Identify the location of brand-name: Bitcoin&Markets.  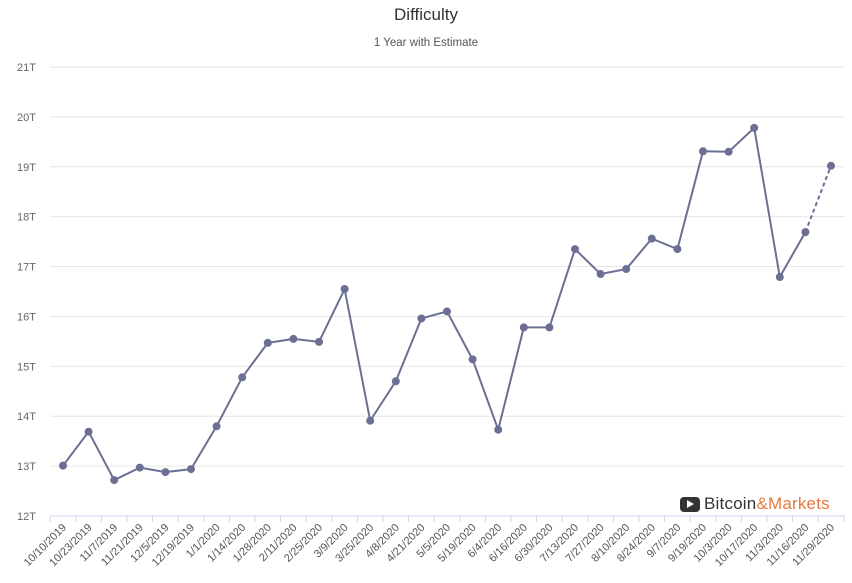
(767, 504).